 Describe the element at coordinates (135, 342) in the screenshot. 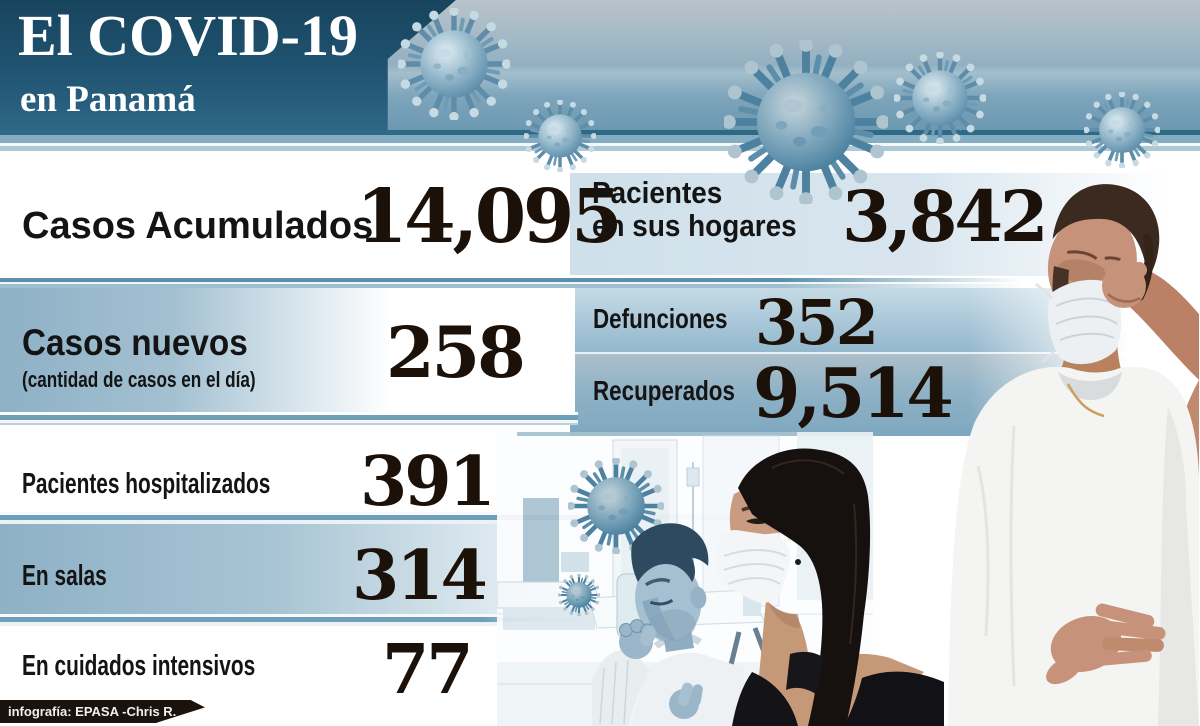

I see `new-cases-label: Casos nuevos` at that location.